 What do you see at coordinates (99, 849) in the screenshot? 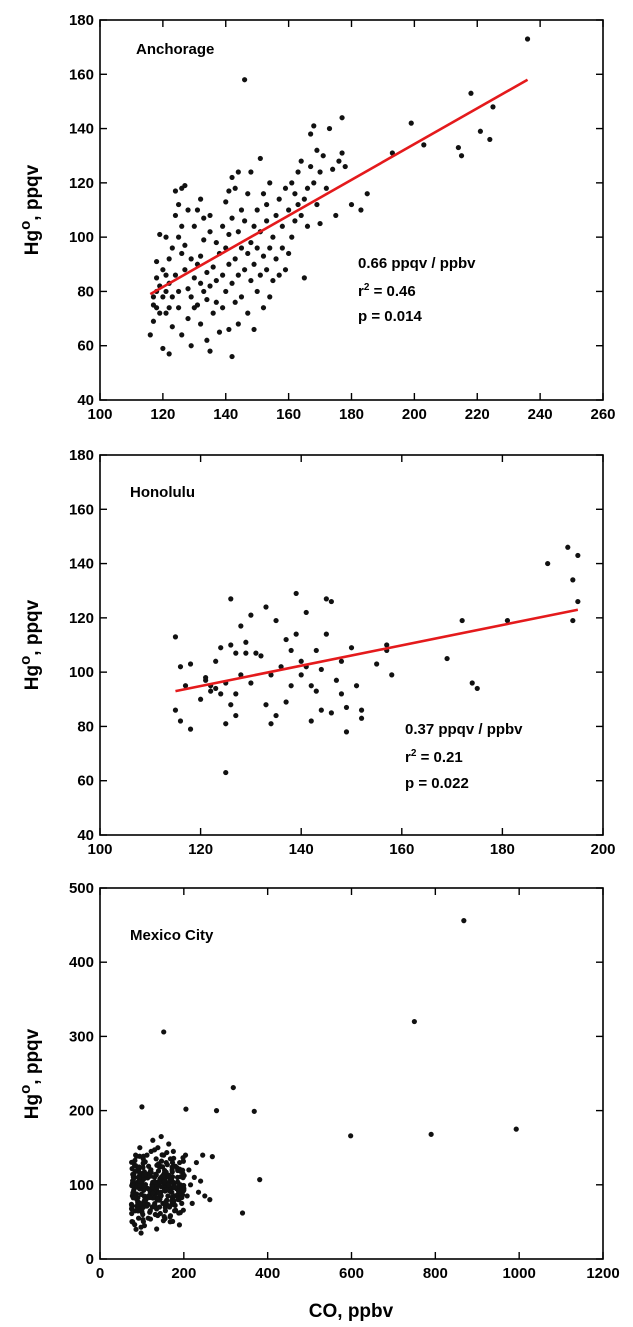
I see `x-tick-label: 100` at bounding box center [99, 849].